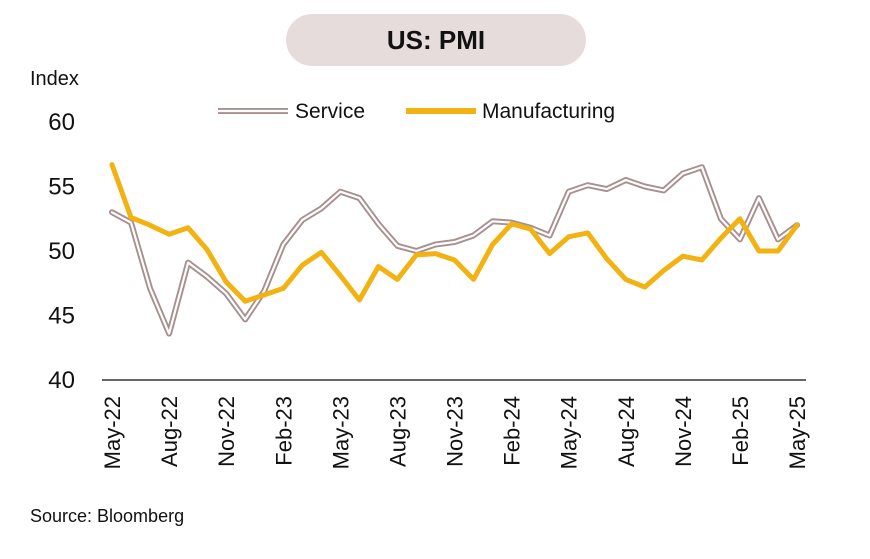 The width and height of the screenshot is (870, 559). What do you see at coordinates (626, 431) in the screenshot?
I see `x-tick-label: Aug-24` at bounding box center [626, 431].